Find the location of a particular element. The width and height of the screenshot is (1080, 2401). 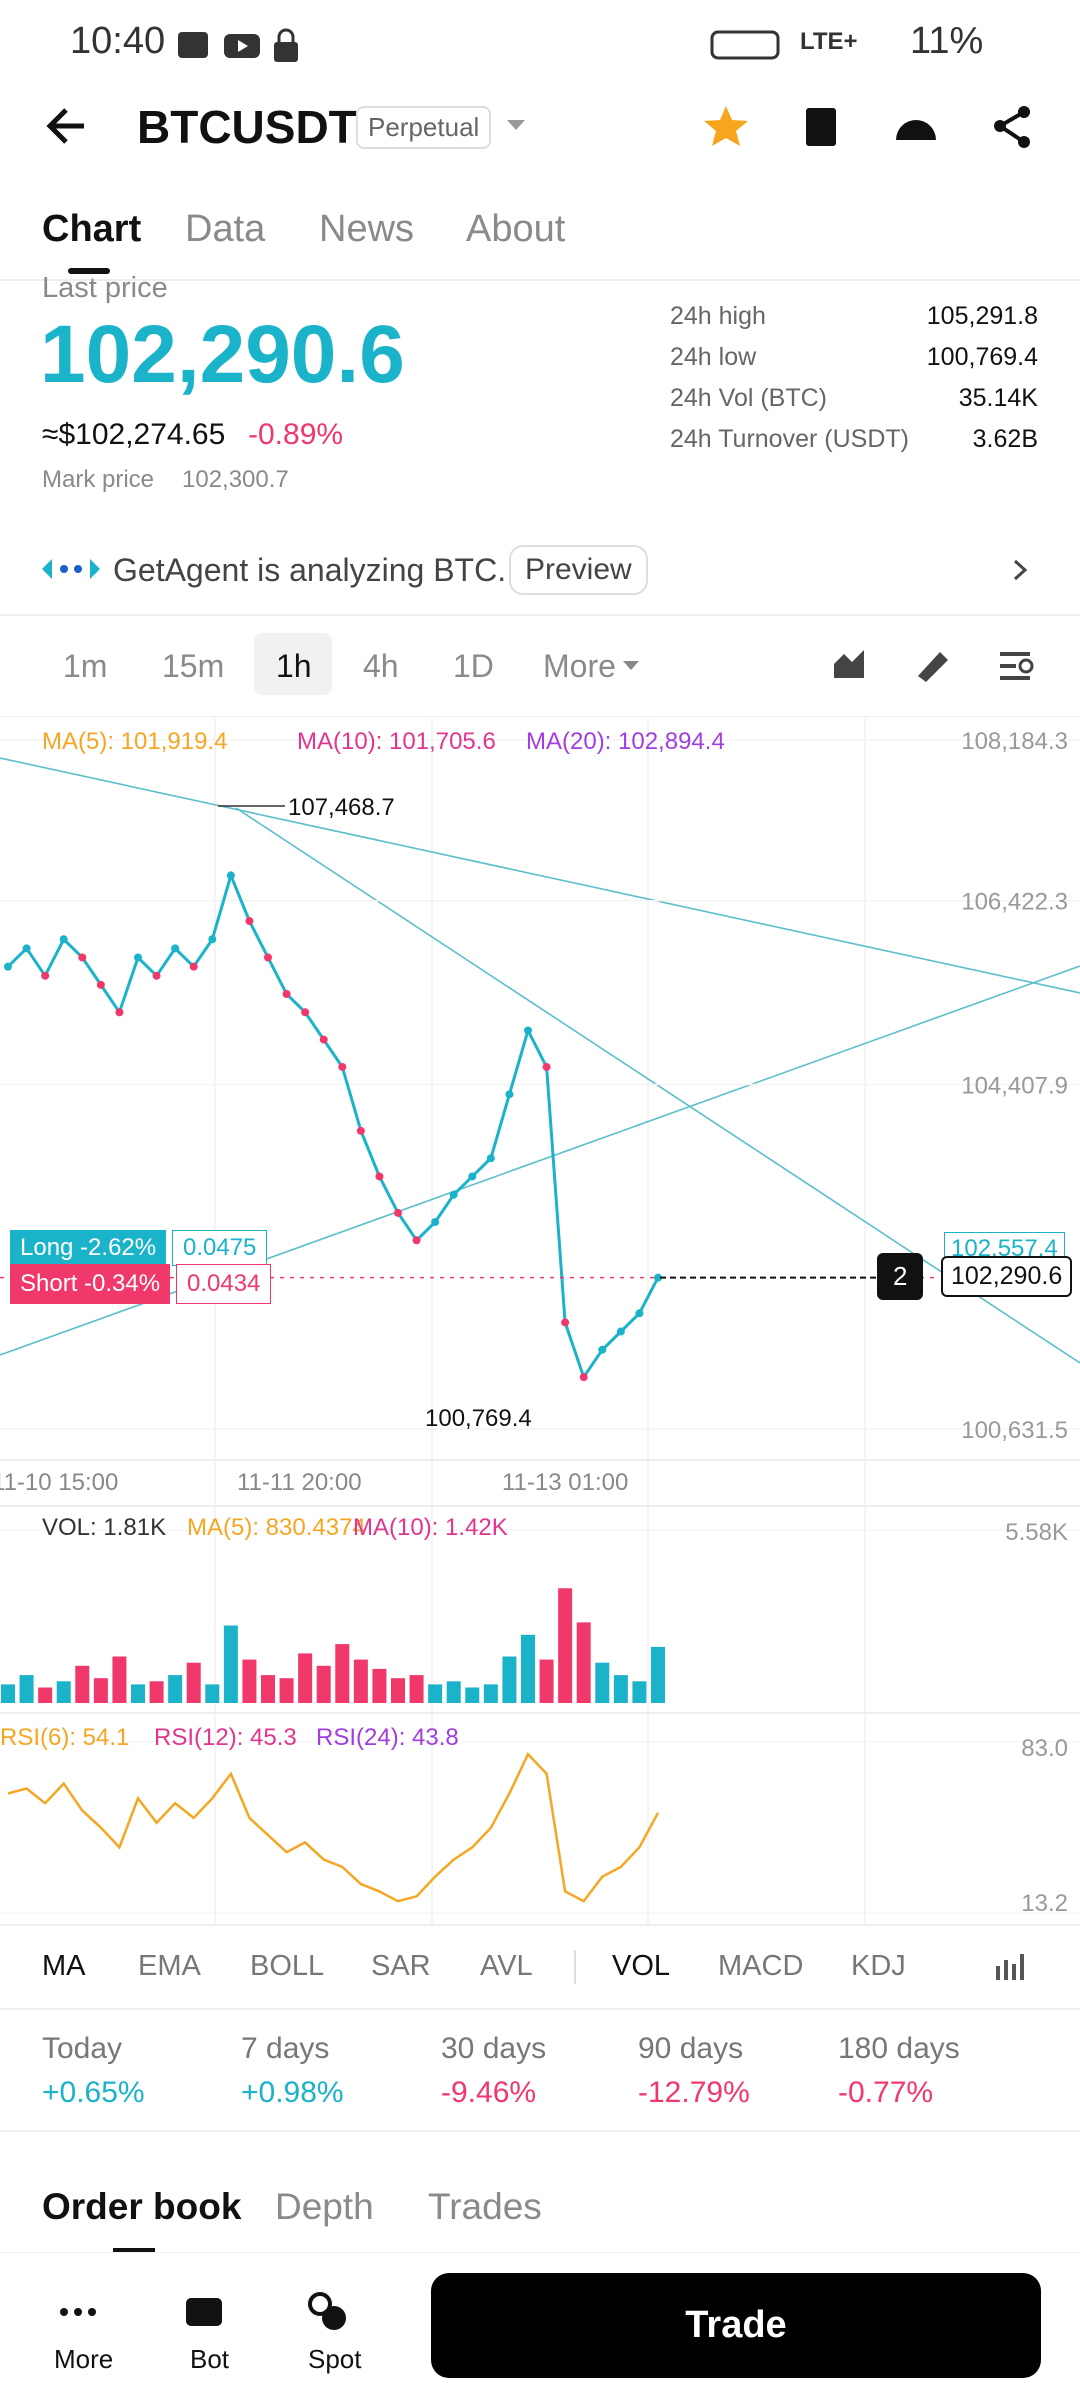

interval: 4h is located at coordinates (381, 666).